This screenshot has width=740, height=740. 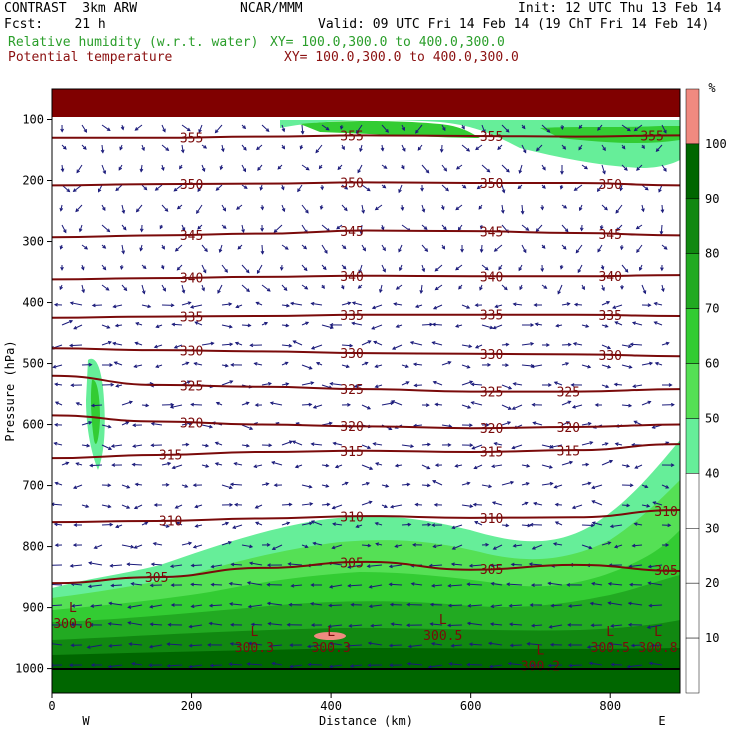 What do you see at coordinates (55, 24) in the screenshot?
I see `forecast-hour: Fcst: 21 h` at bounding box center [55, 24].